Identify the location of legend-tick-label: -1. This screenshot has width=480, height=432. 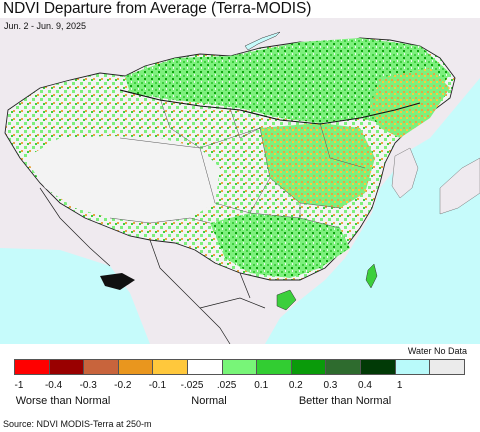
(19, 385).